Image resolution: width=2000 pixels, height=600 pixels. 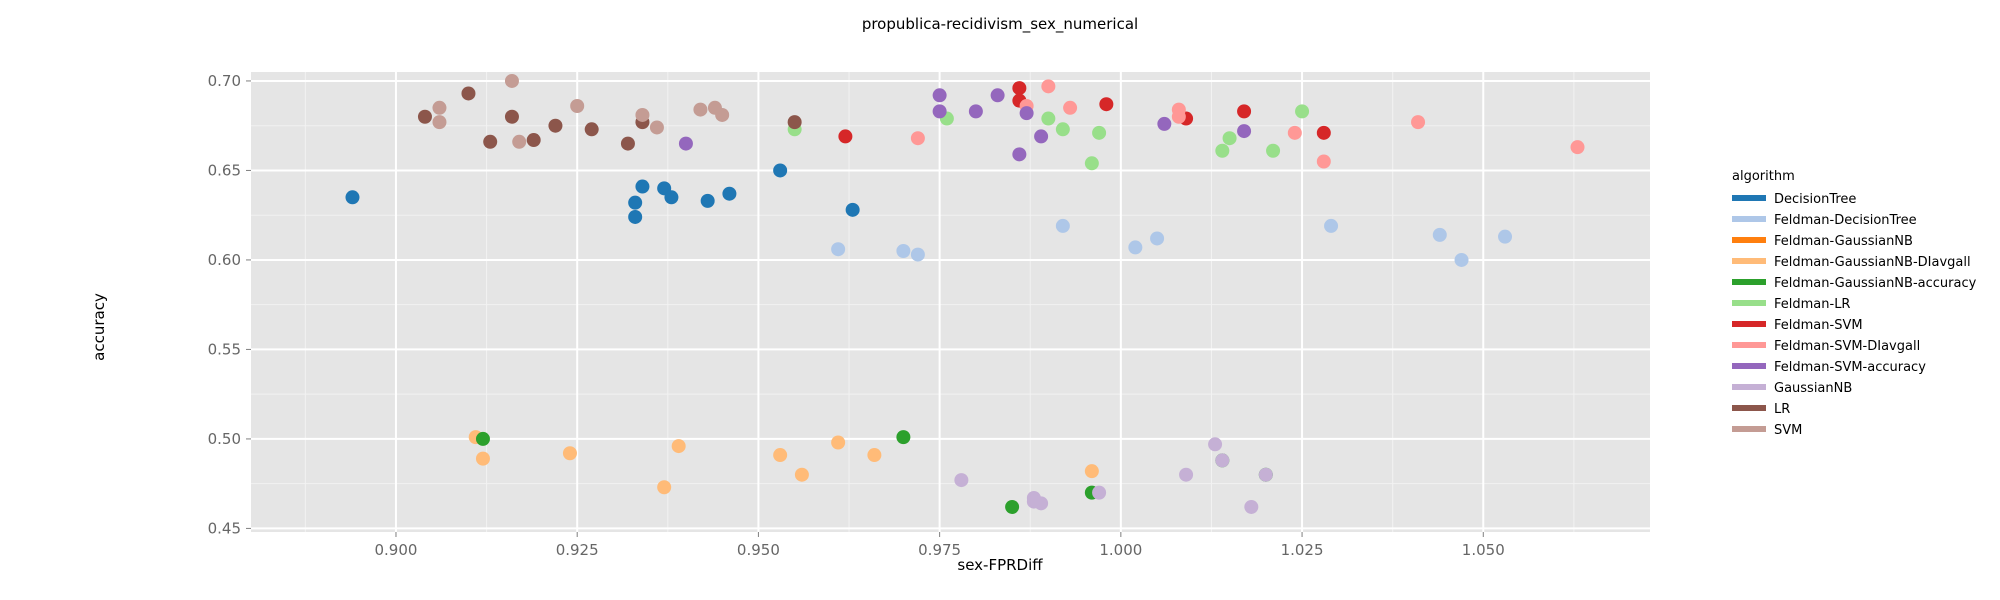 What do you see at coordinates (577, 550) in the screenshot?
I see `x-tick-label: 0.925` at bounding box center [577, 550].